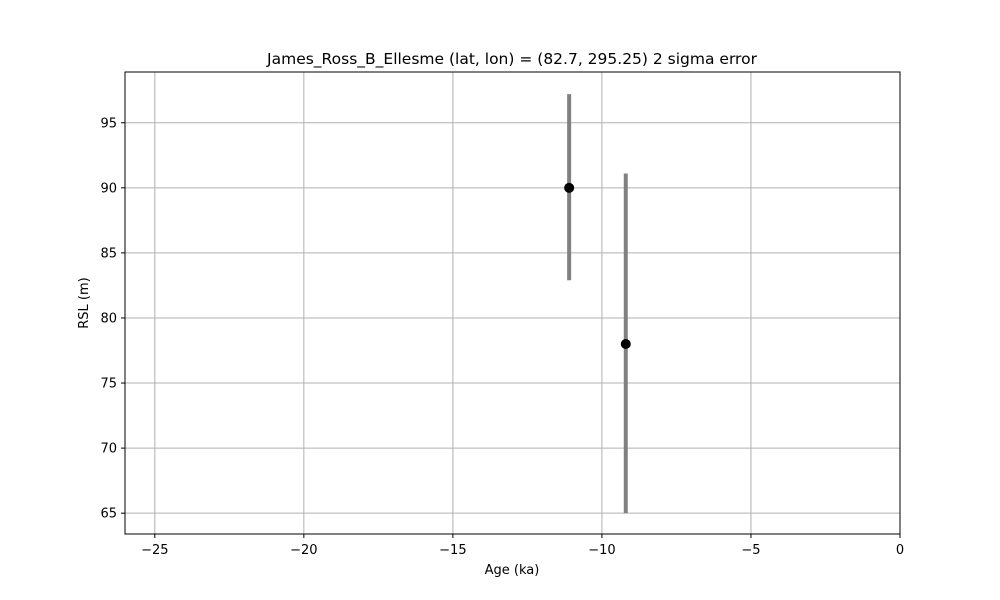 The width and height of the screenshot is (1000, 600). I want to click on y-axis-ticks: 65 70 75 80 85 90 95, so click(112, 319).